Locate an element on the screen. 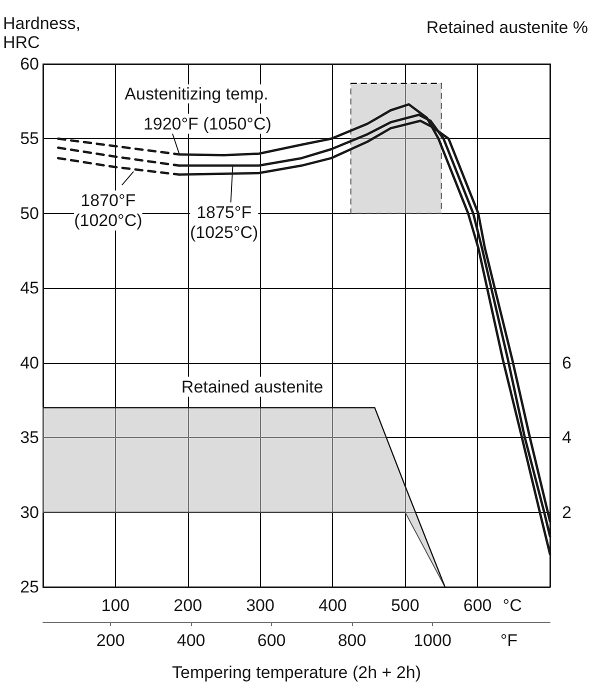 This screenshot has width=591, height=686. x2-tick-label: 1000 is located at coordinates (433, 640).